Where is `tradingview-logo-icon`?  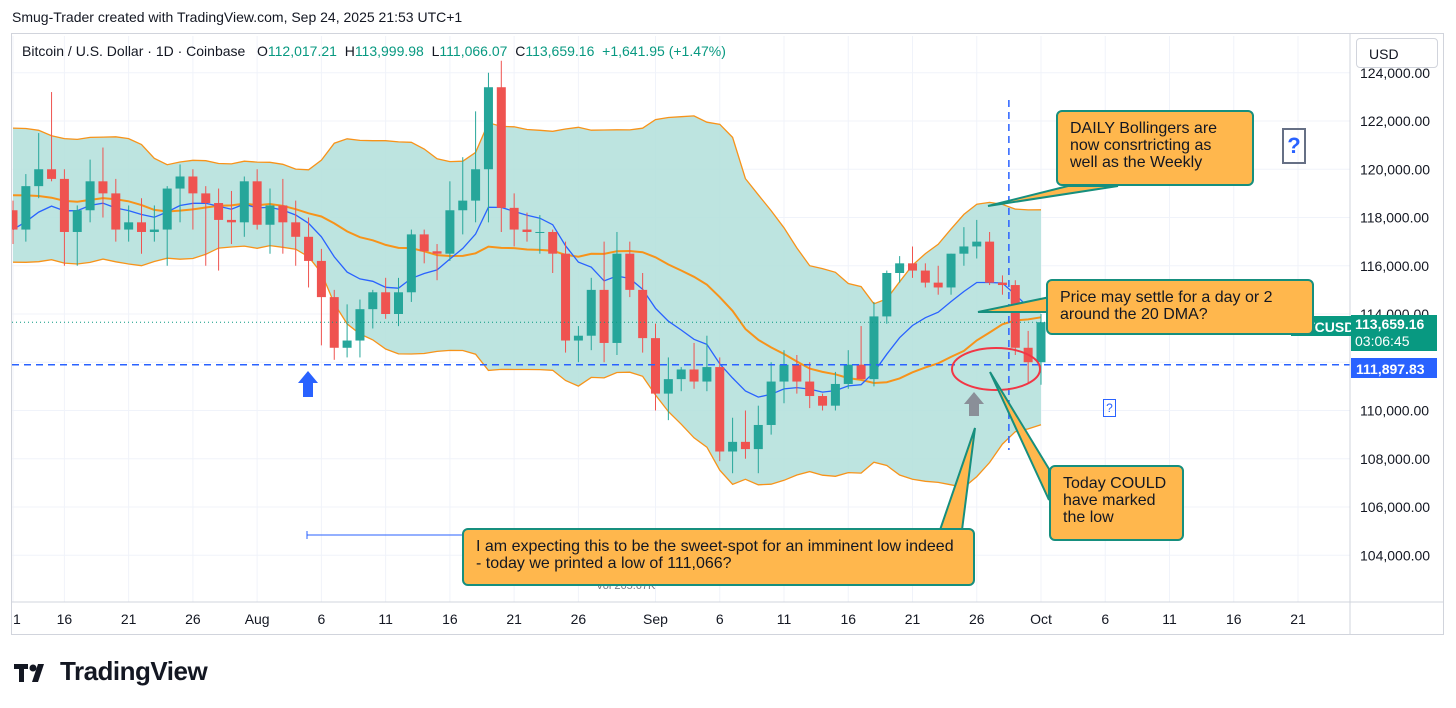 tradingview-logo-icon is located at coordinates (29, 672).